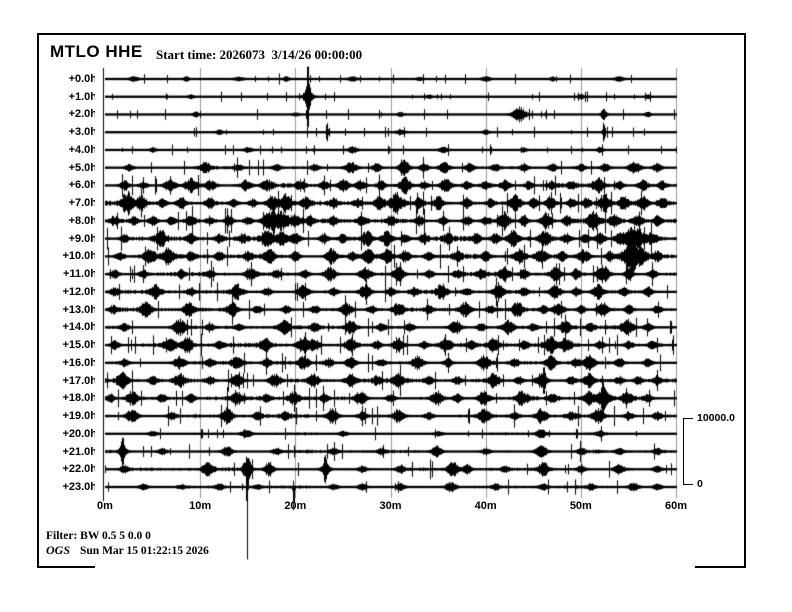 Image resolution: width=792 pixels, height=612 pixels. I want to click on hour-label: +5.0h, so click(82, 167).